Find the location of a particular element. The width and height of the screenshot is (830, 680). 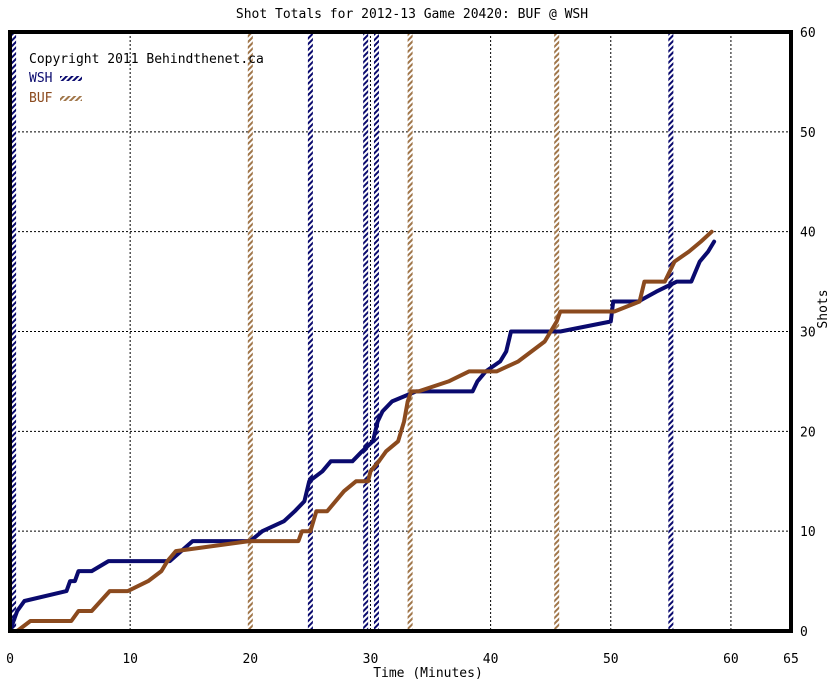

legend: WSH BUF is located at coordinates (55, 88).